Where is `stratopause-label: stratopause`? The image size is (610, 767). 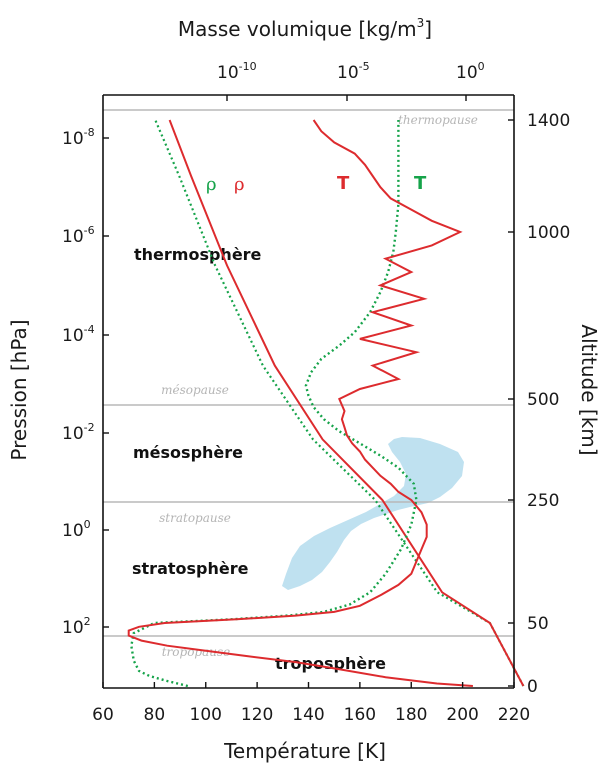
stratopause-label: stratopause is located at coordinates (195, 518).